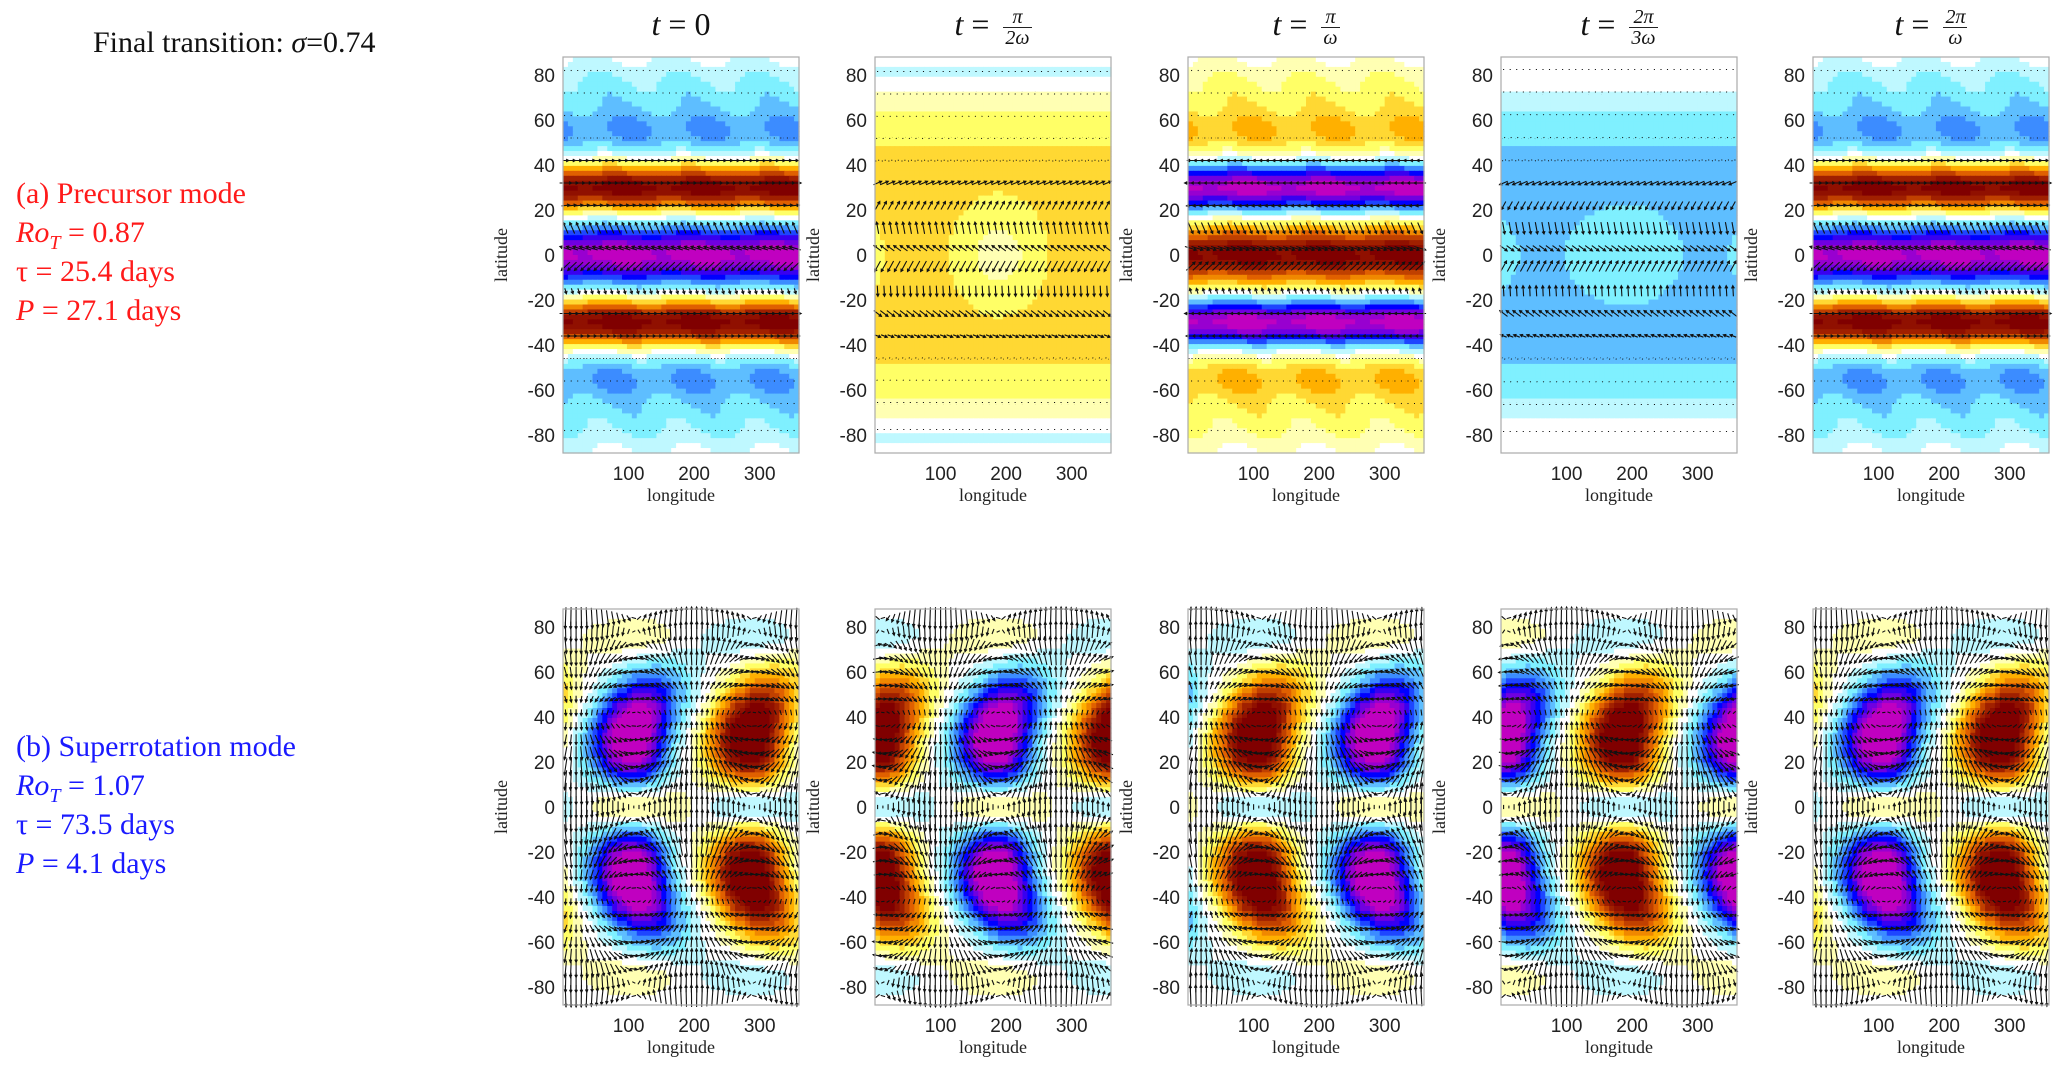  What do you see at coordinates (156, 746) in the screenshot?
I see `mode-b-name: (b) Superrotation mode` at bounding box center [156, 746].